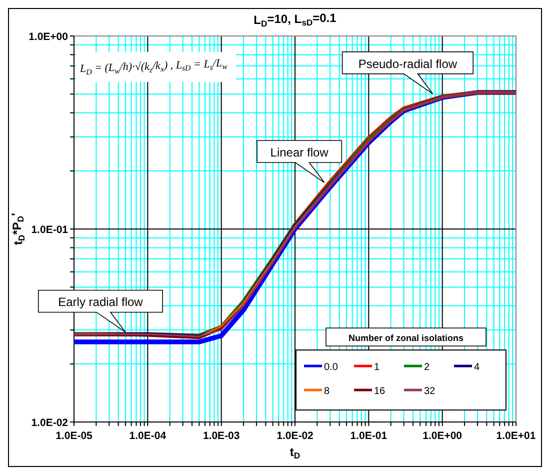  I want to click on legend-label: 0.0, so click(331, 367).